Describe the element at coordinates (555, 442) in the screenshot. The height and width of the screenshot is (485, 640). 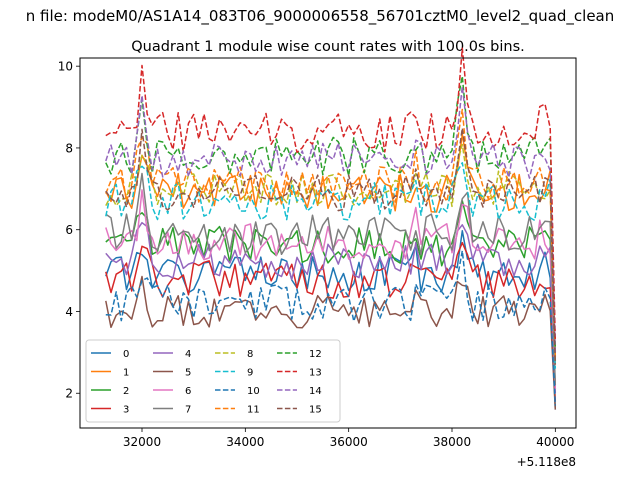
I see `x-tick-label: 40000` at that location.